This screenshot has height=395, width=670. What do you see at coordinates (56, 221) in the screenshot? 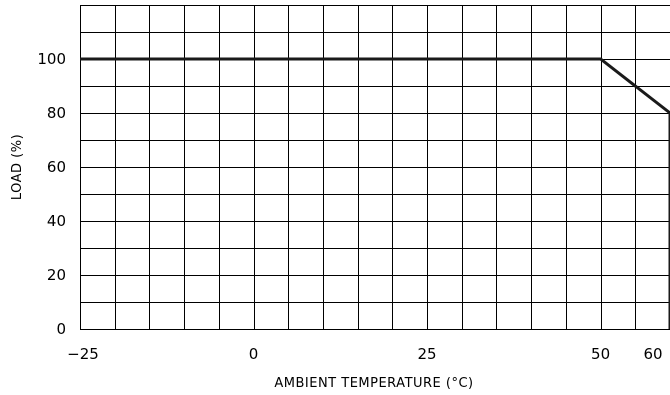
I see `y-tick-label: 40` at bounding box center [56, 221].